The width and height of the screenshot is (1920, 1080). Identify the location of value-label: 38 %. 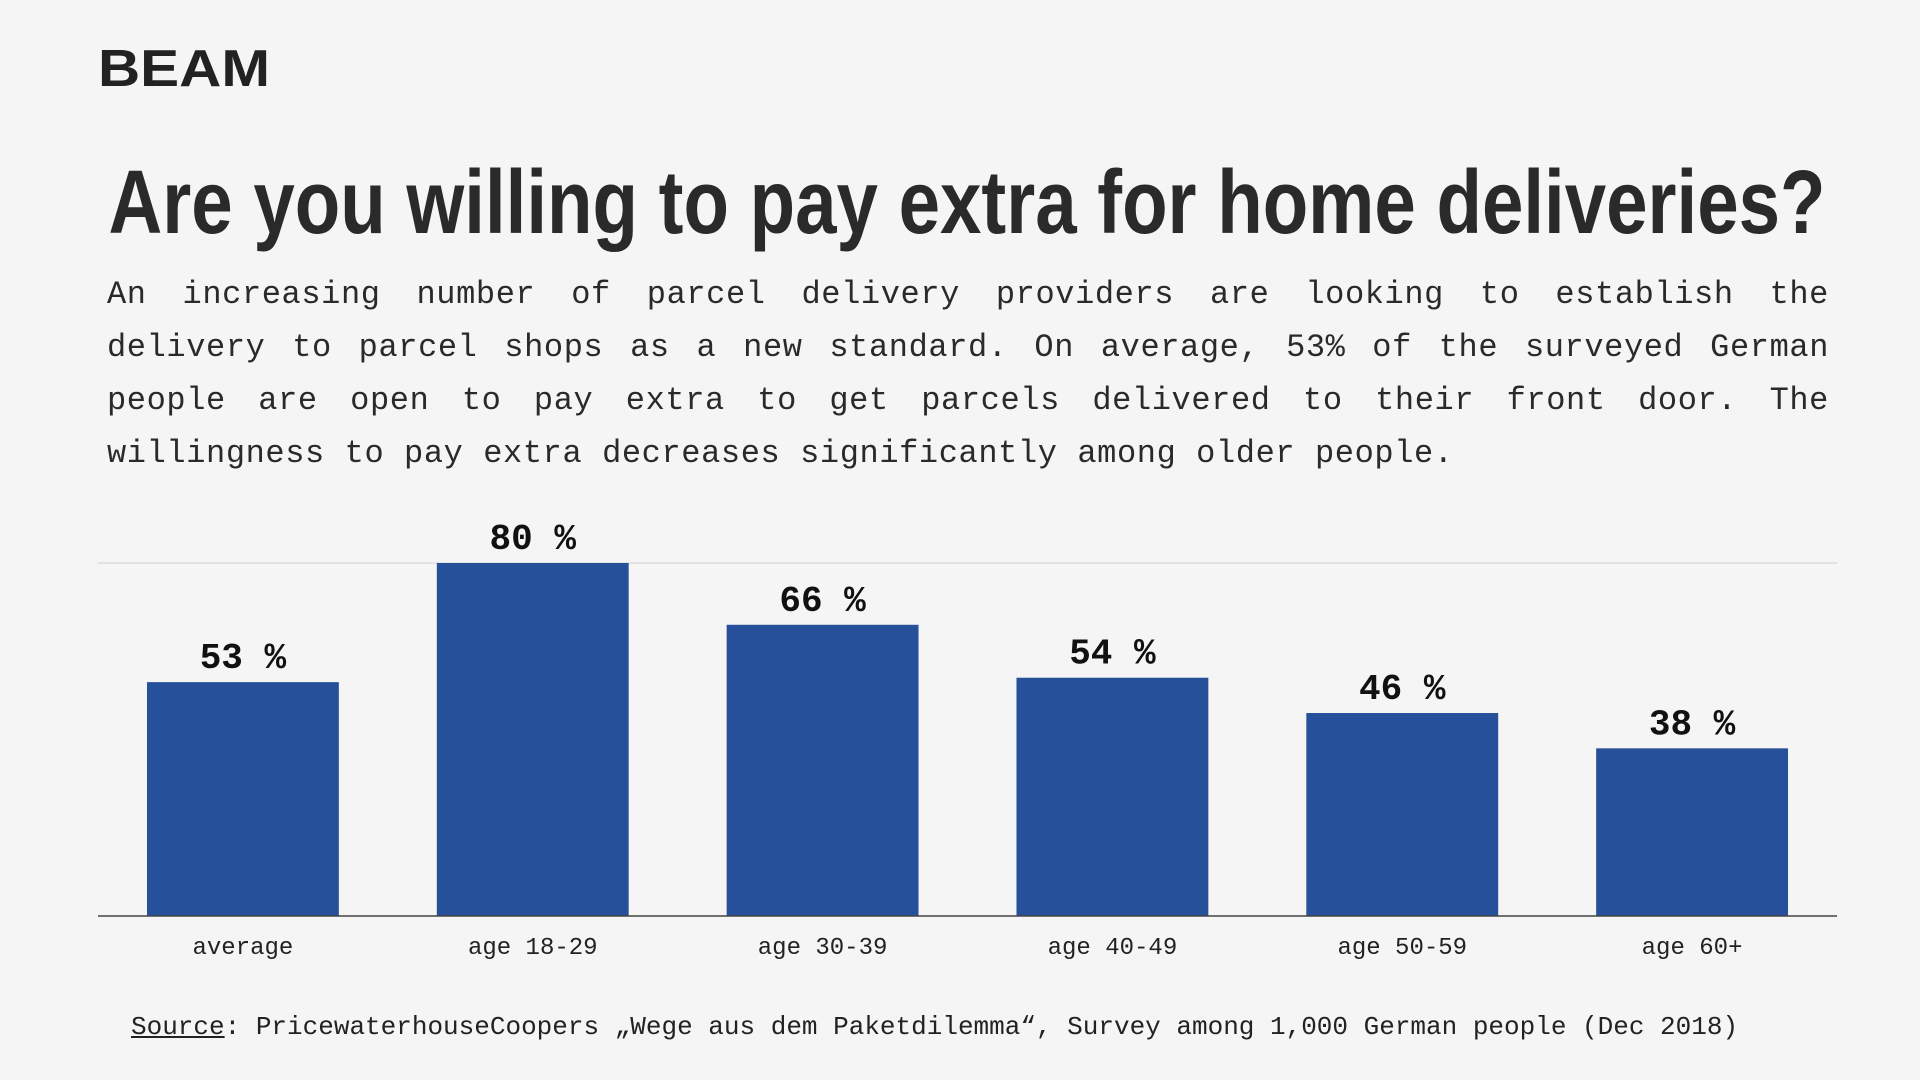
(1692, 724).